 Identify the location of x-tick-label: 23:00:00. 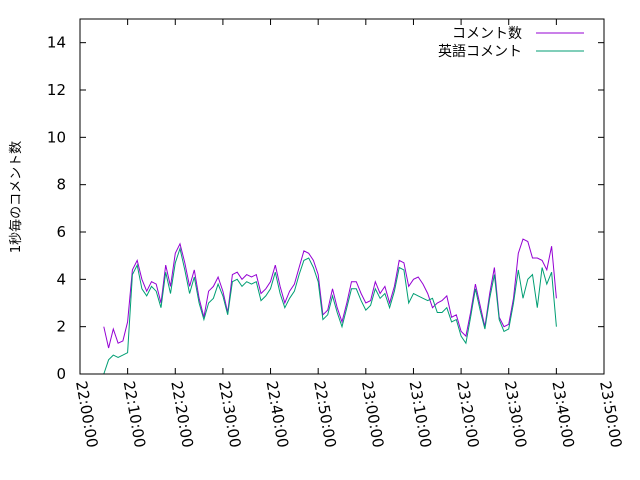
(372, 414).